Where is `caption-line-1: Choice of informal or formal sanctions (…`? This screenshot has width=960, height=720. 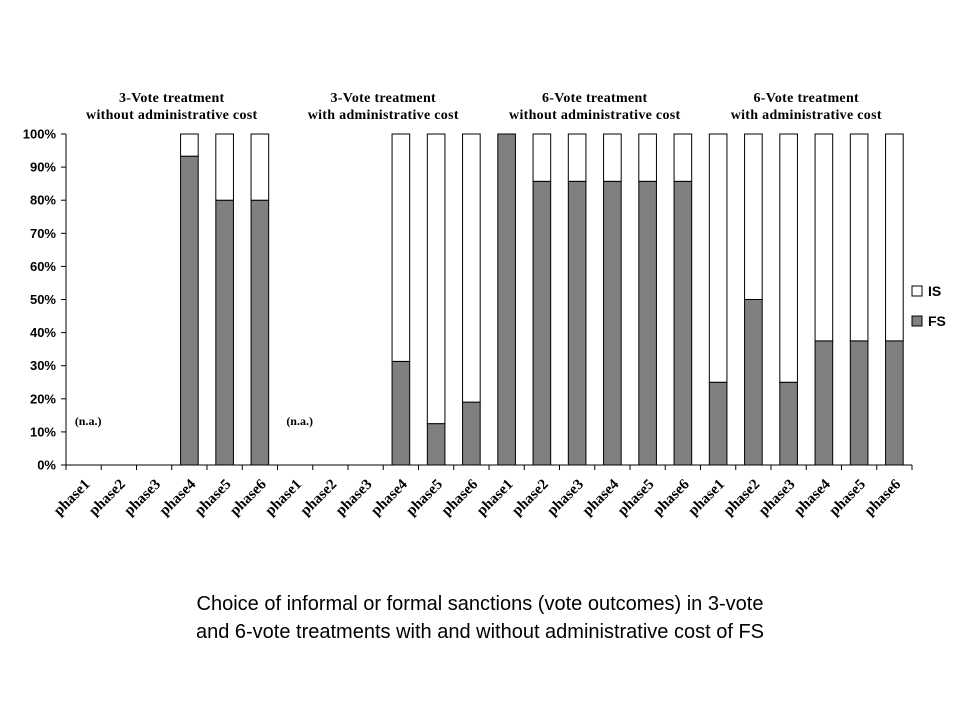 caption-line-1: Choice of informal or formal sanctions (… is located at coordinates (480, 604).